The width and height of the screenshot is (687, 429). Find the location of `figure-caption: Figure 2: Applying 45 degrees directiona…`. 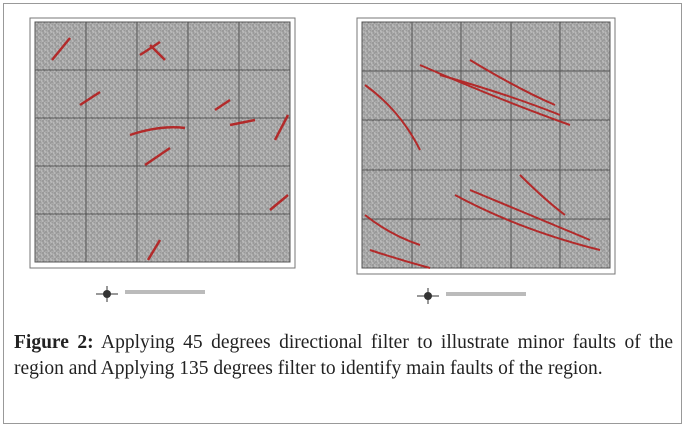

figure-caption: Figure 2: Applying 45 degrees directiona… is located at coordinates (343, 356).